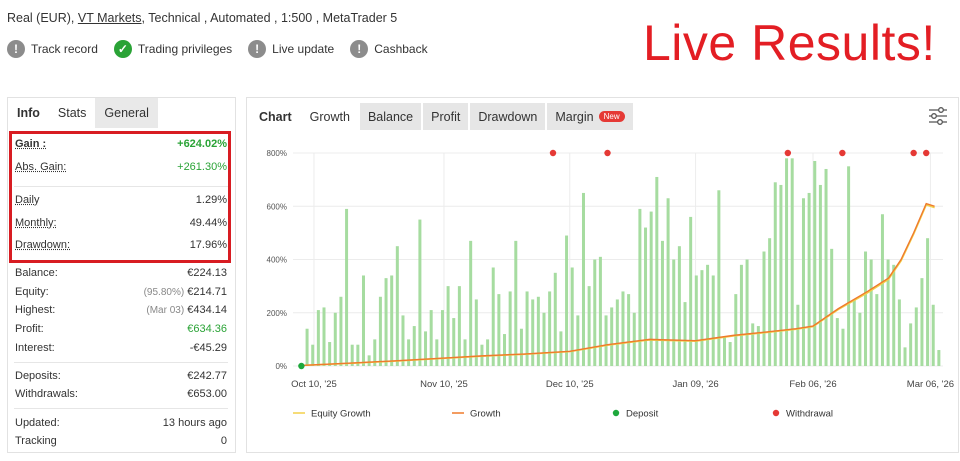  I want to click on profit-label: Profit:, so click(29, 329).